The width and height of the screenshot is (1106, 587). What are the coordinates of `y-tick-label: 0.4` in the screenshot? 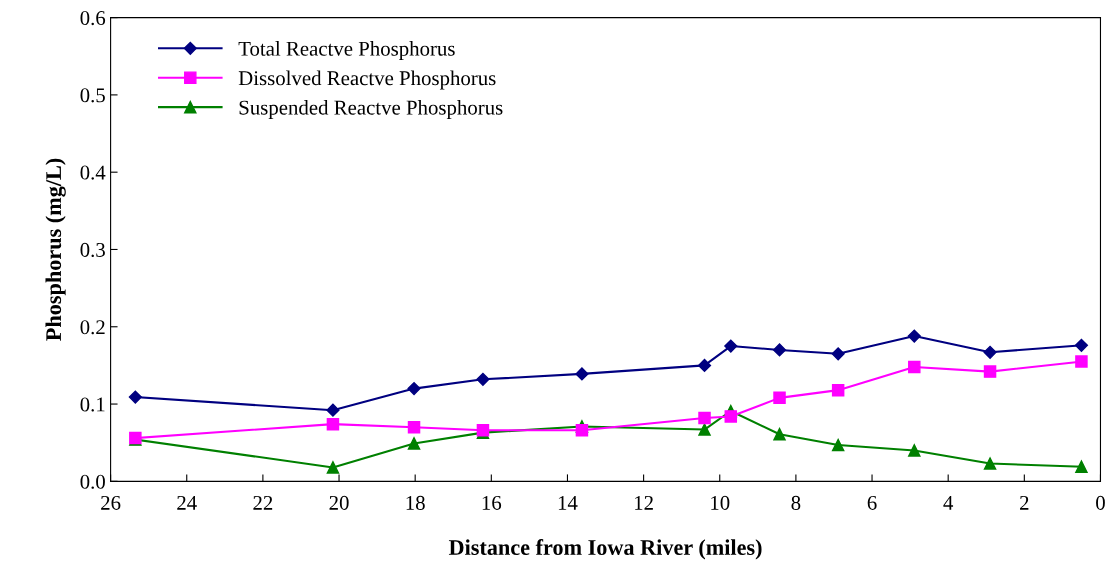 It's located at (93, 172).